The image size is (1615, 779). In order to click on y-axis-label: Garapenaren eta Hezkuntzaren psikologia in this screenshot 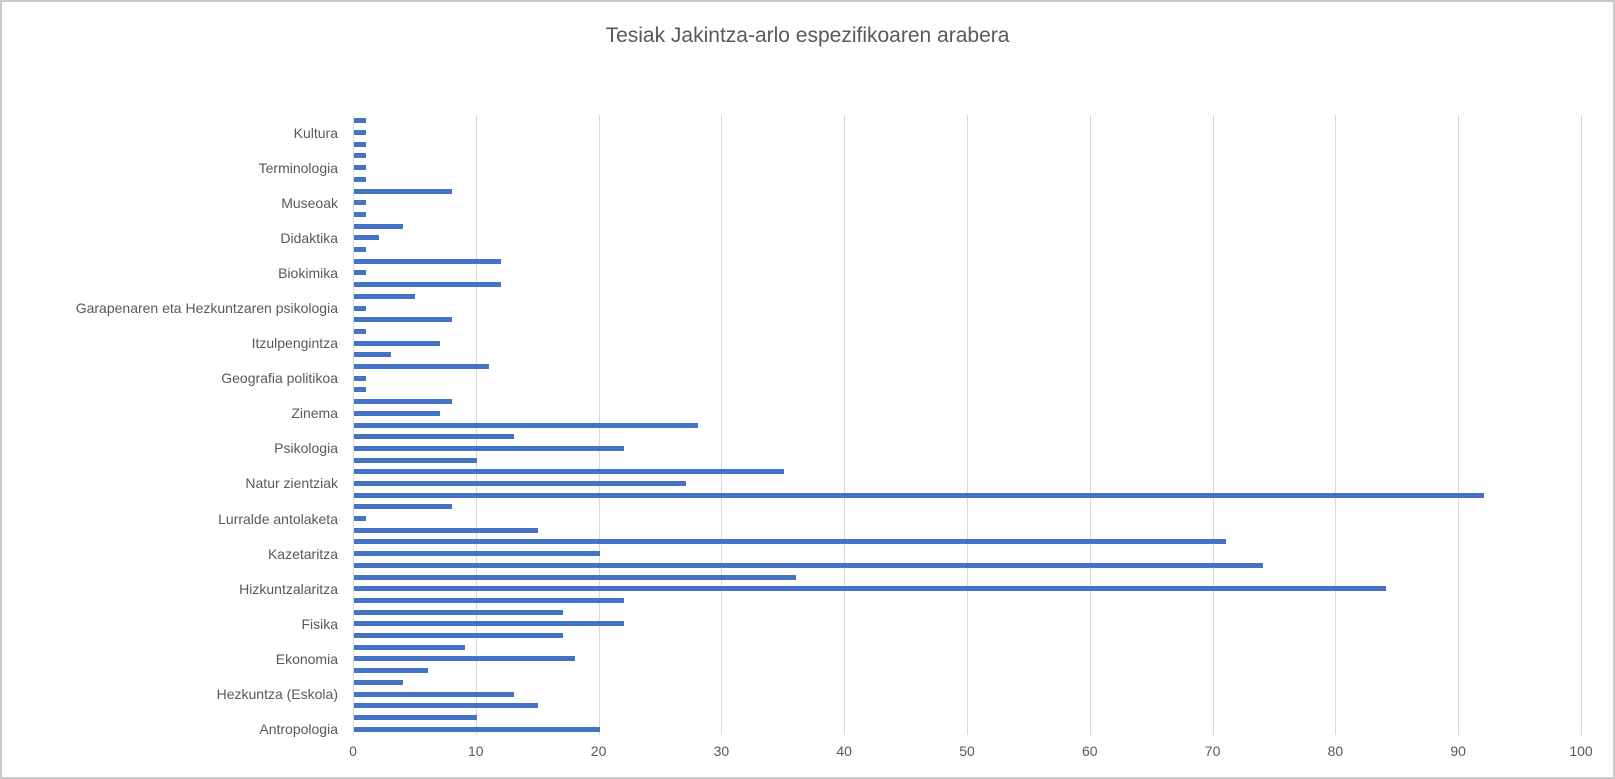, I will do `click(206, 308)`.